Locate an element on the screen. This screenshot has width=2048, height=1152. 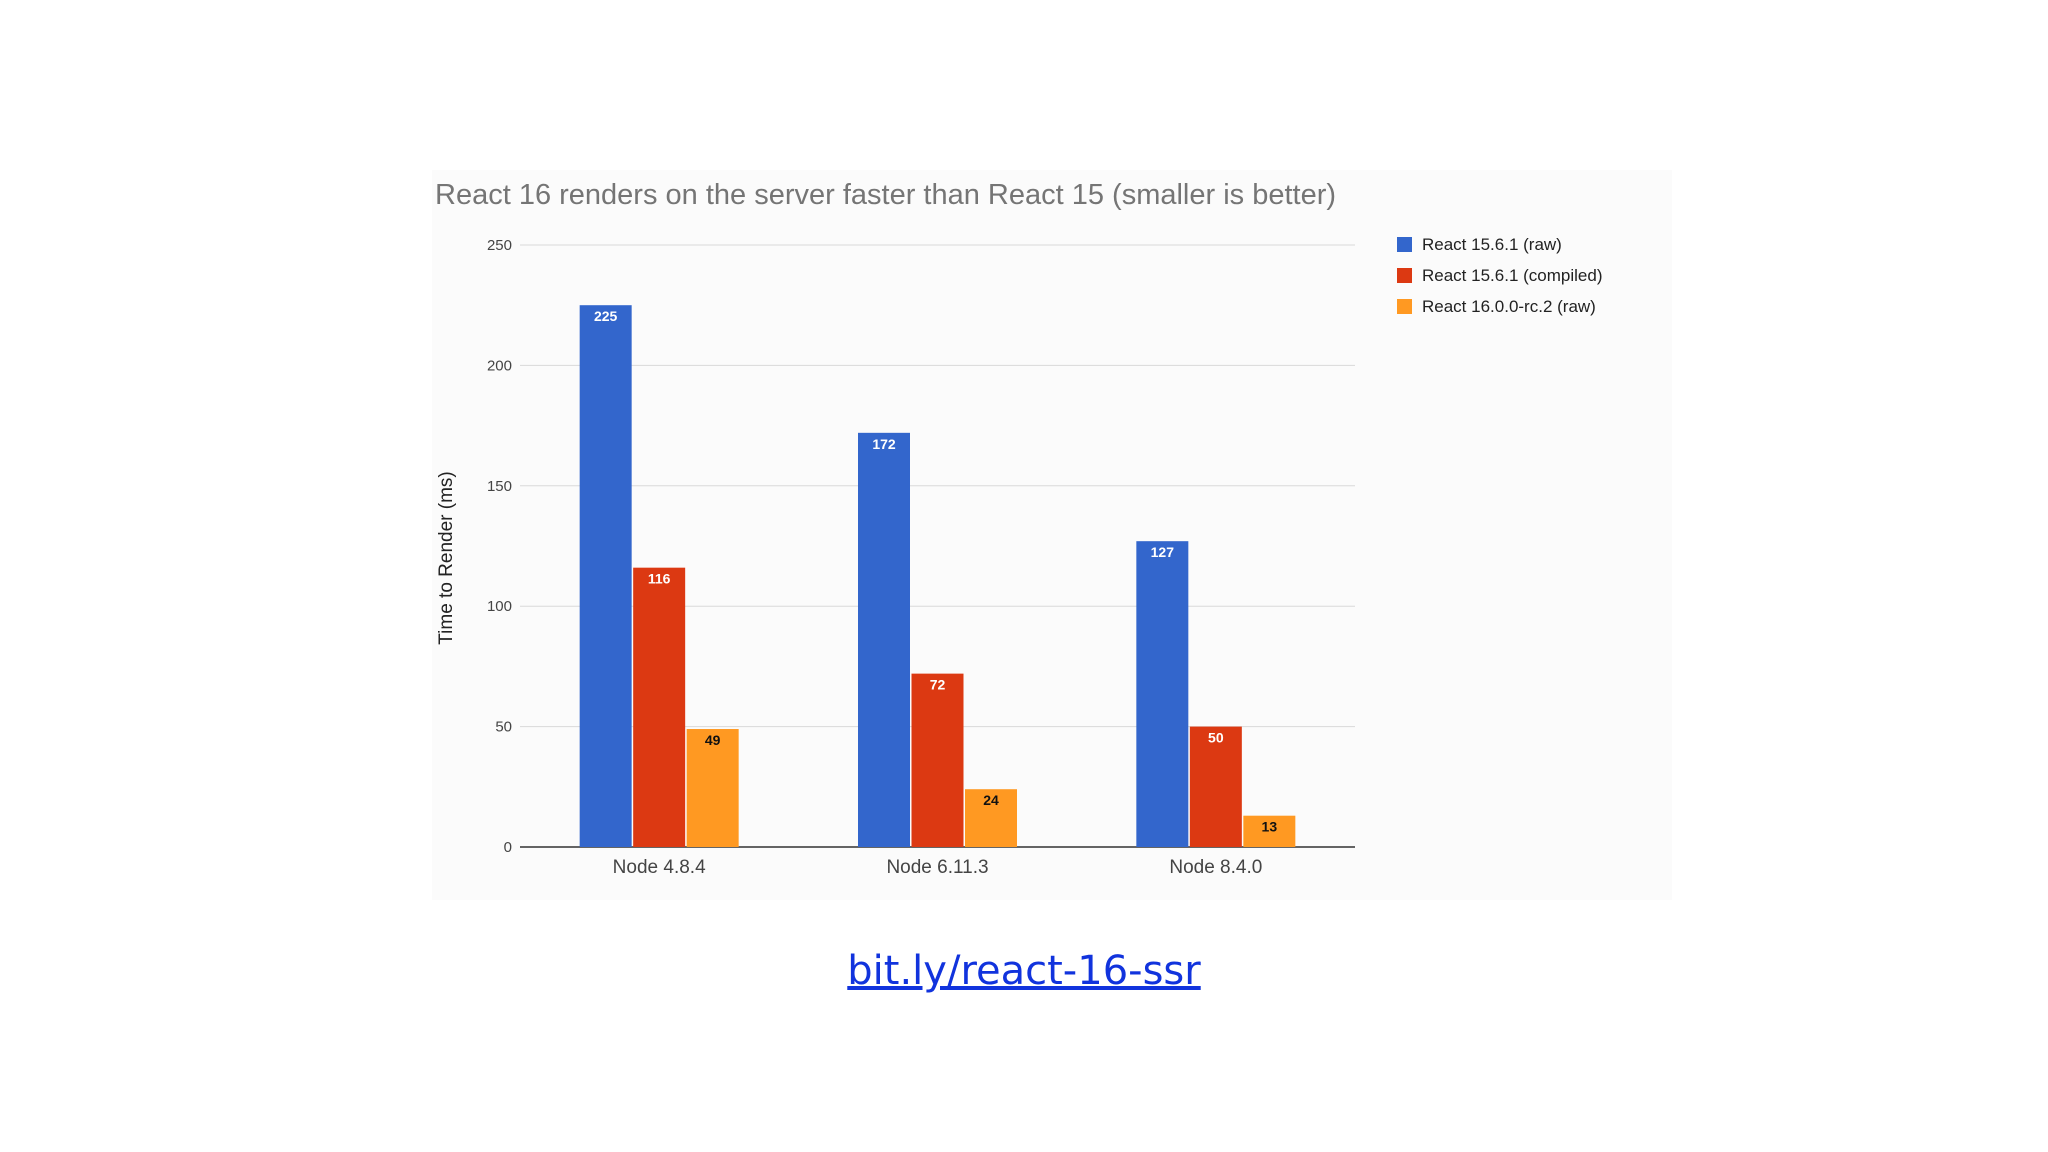
data-label: 127 is located at coordinates (1163, 552).